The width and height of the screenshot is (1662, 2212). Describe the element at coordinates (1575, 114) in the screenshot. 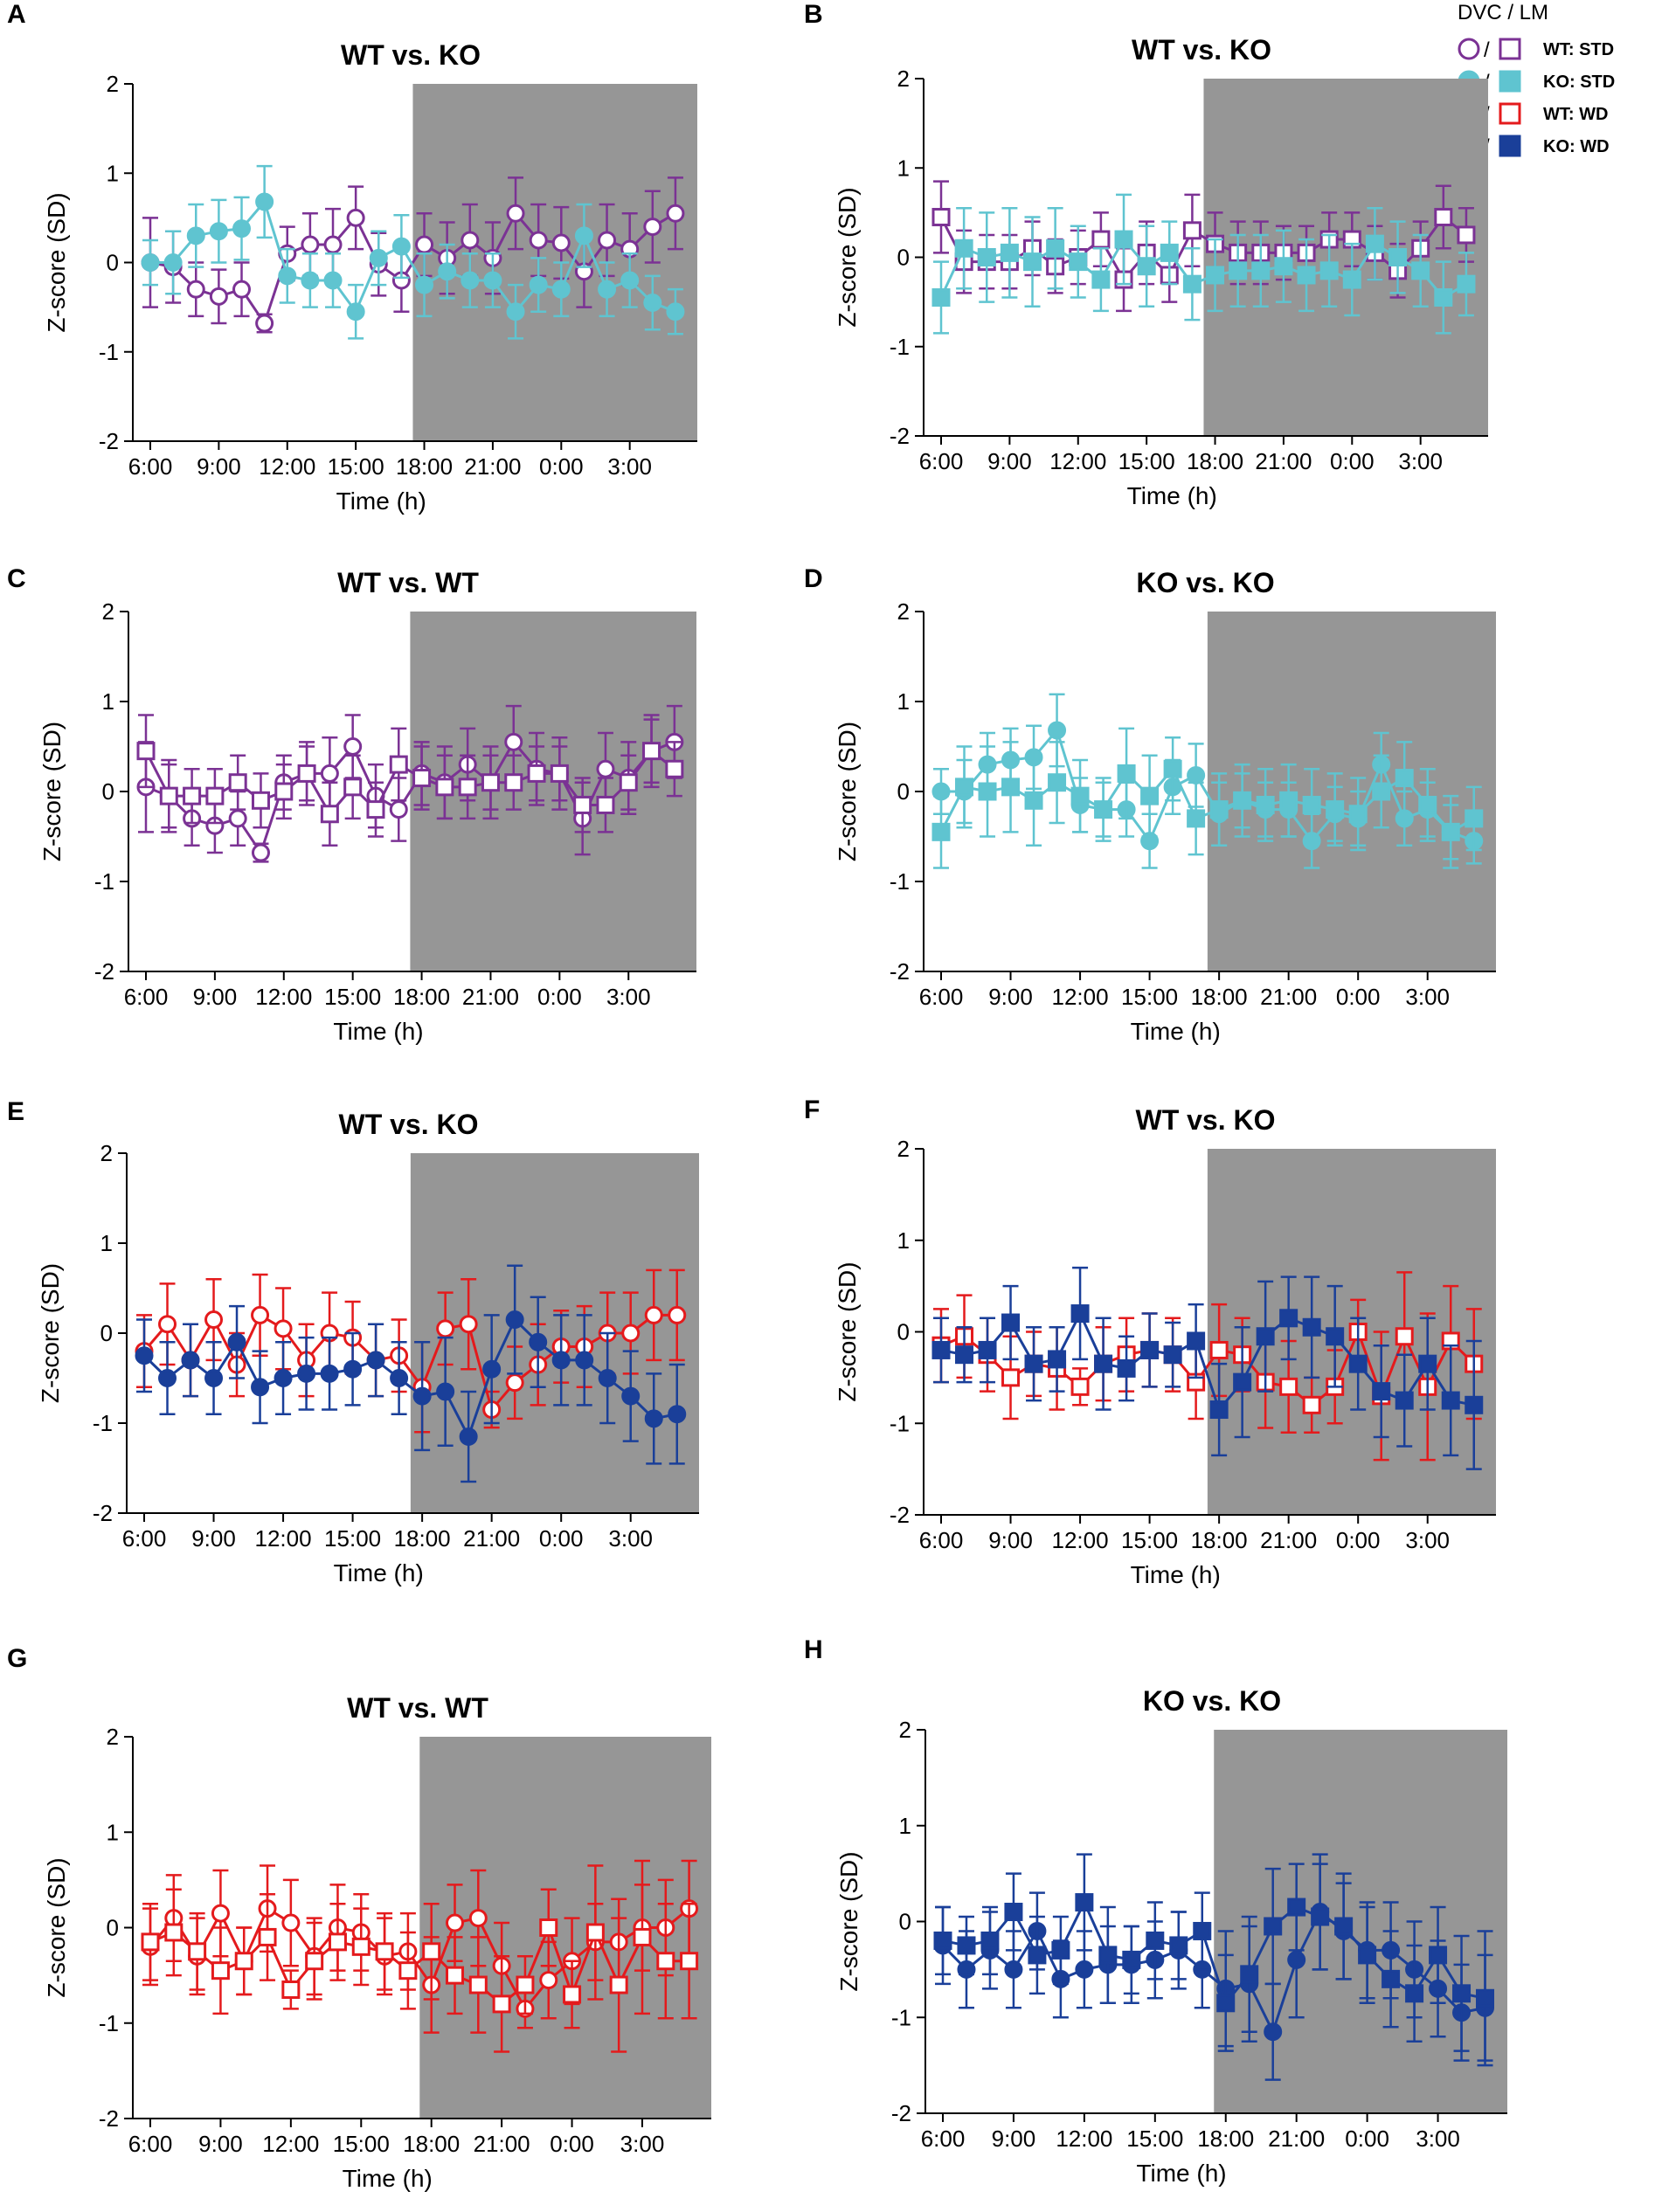

I see `legend-label: WT: WD` at that location.